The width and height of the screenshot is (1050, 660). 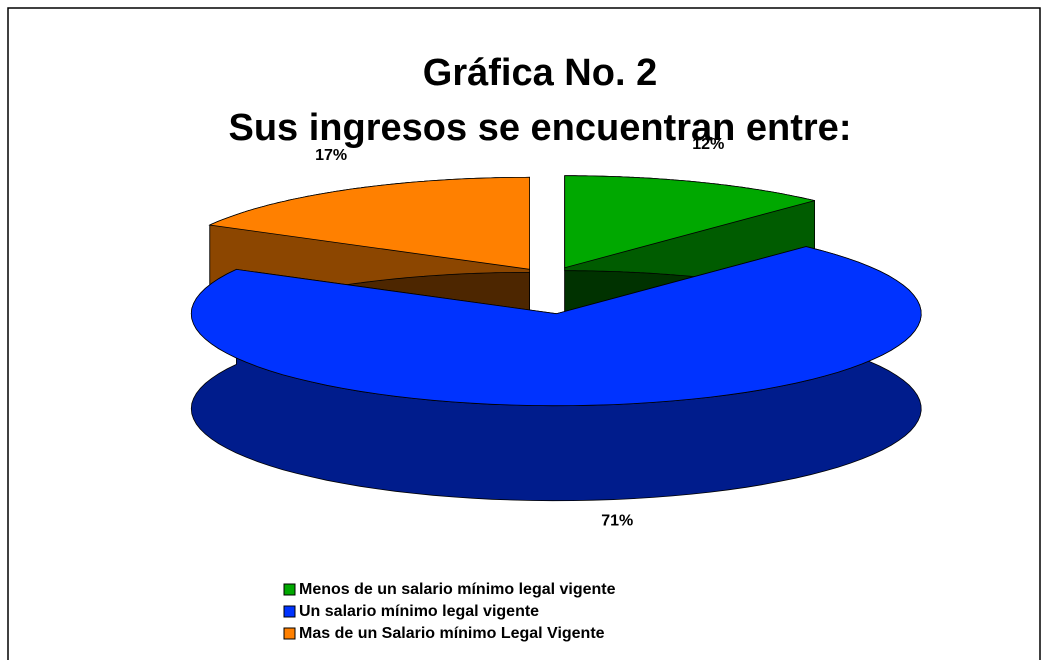 I want to click on chart-title: Gráfica No. 2, so click(x=540, y=73).